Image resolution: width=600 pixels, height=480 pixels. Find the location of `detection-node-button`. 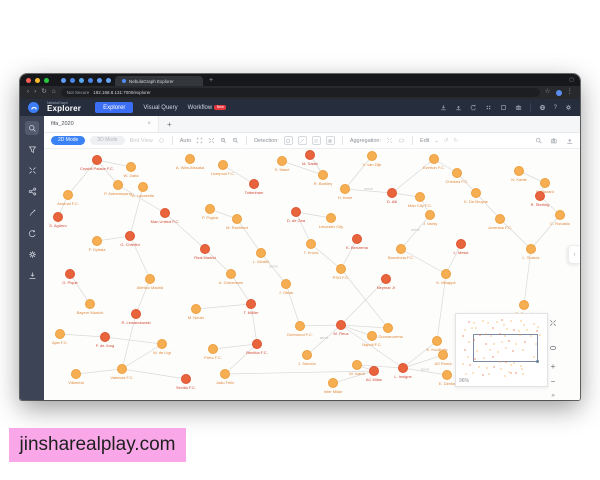

detection-node-button is located at coordinates (288, 140).